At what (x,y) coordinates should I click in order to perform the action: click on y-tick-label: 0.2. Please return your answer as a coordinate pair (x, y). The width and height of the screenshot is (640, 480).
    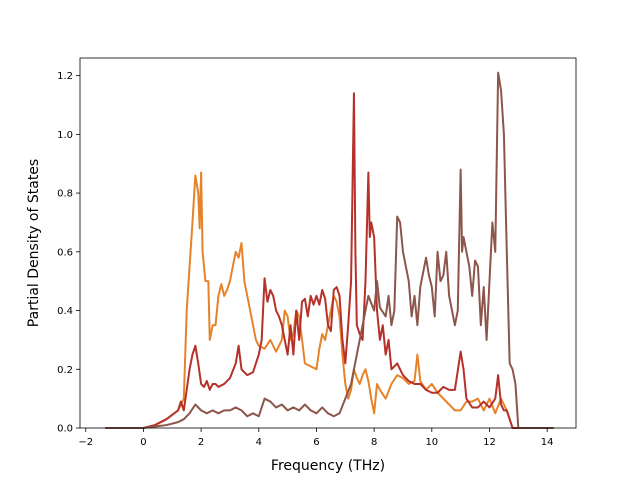
    Looking at the image, I should click on (65, 370).